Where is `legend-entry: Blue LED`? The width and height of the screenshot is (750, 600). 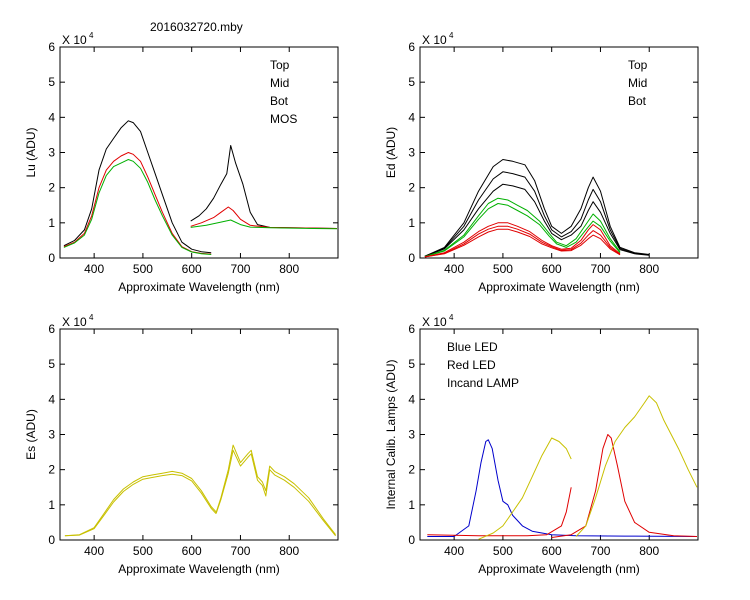 legend-entry: Blue LED is located at coordinates (472, 347).